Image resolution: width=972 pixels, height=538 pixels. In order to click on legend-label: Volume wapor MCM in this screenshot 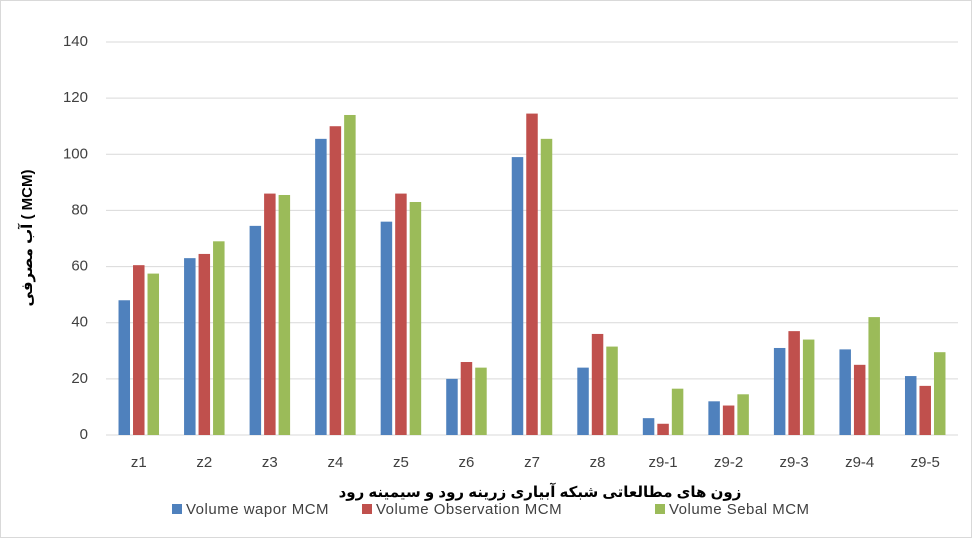, I will do `click(257, 509)`.